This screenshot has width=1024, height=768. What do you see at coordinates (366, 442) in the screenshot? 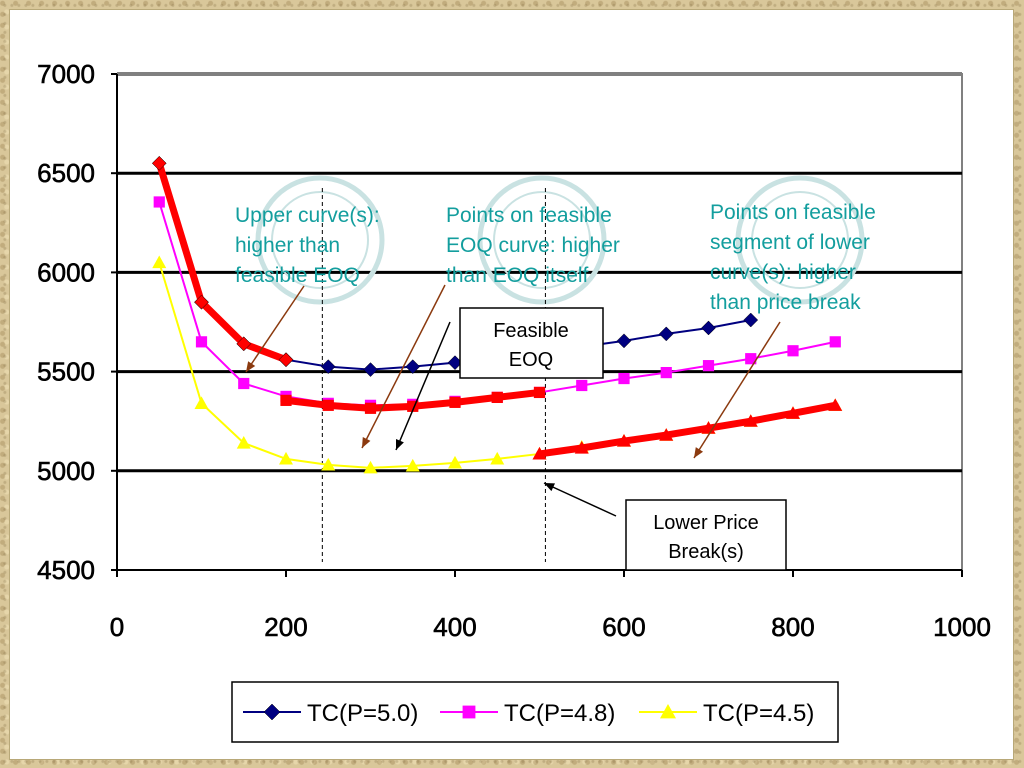
I see `arrow-feasible-eoq-curve-head` at bounding box center [366, 442].